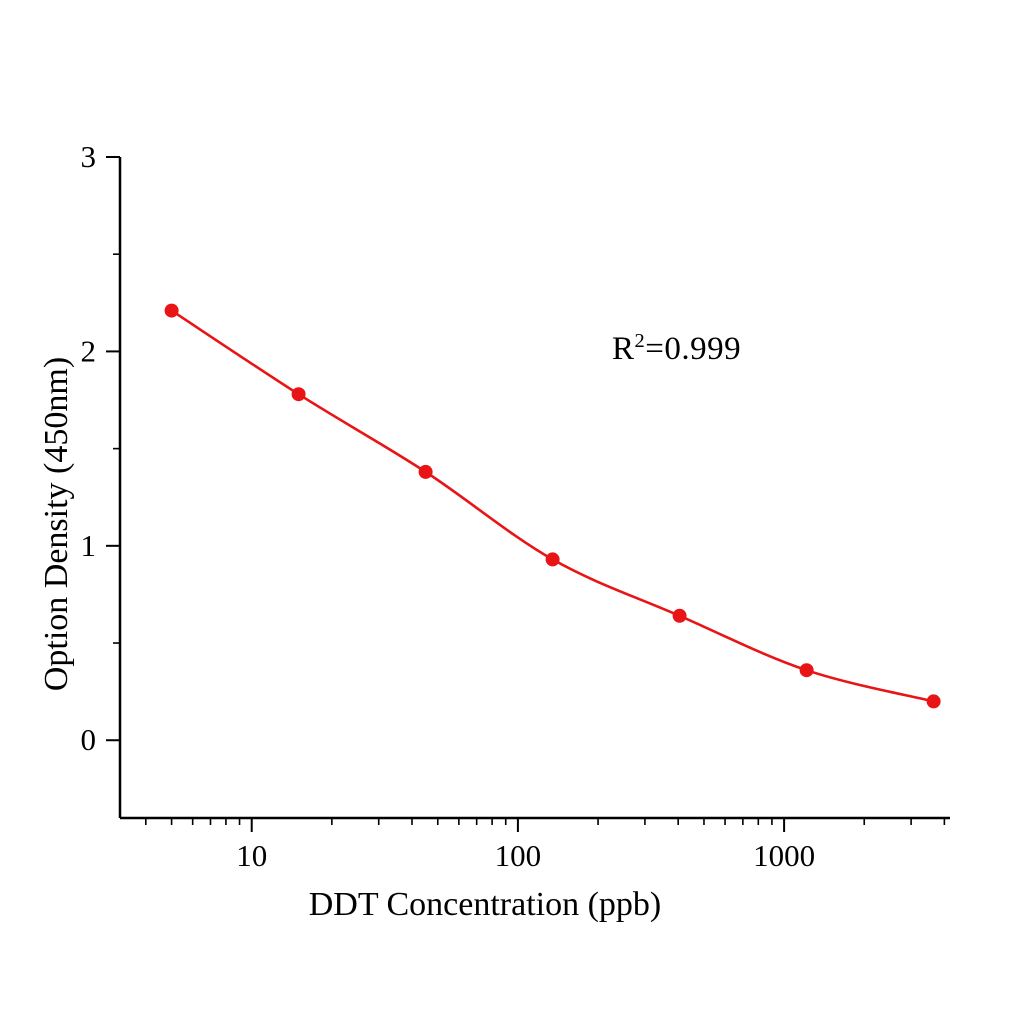 Image resolution: width=1024 pixels, height=1024 pixels. Describe the element at coordinates (89, 156) in the screenshot. I see `y-tick-label: 3` at that location.